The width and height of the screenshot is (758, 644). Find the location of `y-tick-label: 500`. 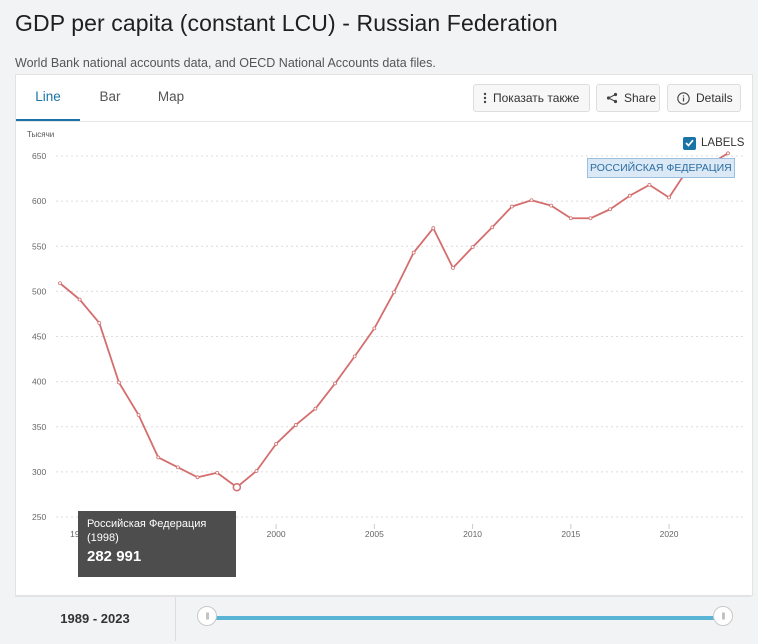

y-tick-label: 500 is located at coordinates (39, 291).